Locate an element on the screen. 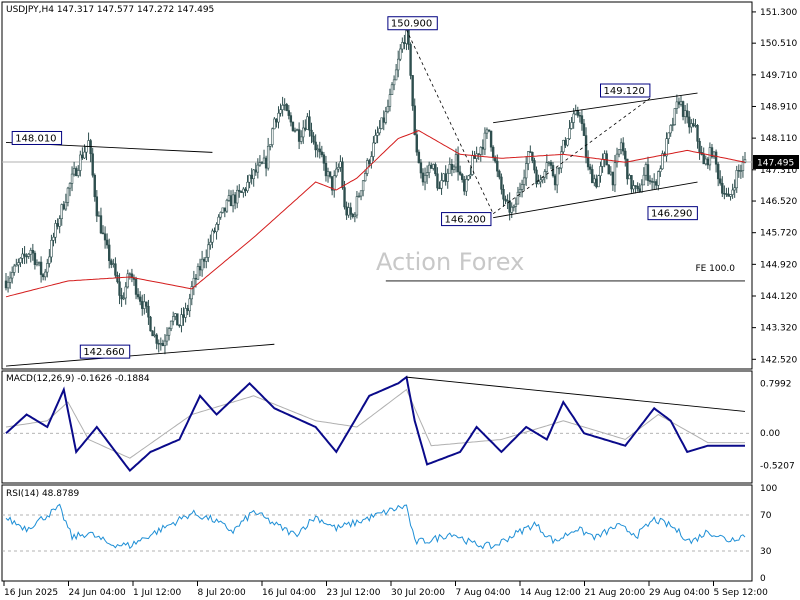 The height and width of the screenshot is (600, 800). current-price-label: 147.495 is located at coordinates (775, 164).